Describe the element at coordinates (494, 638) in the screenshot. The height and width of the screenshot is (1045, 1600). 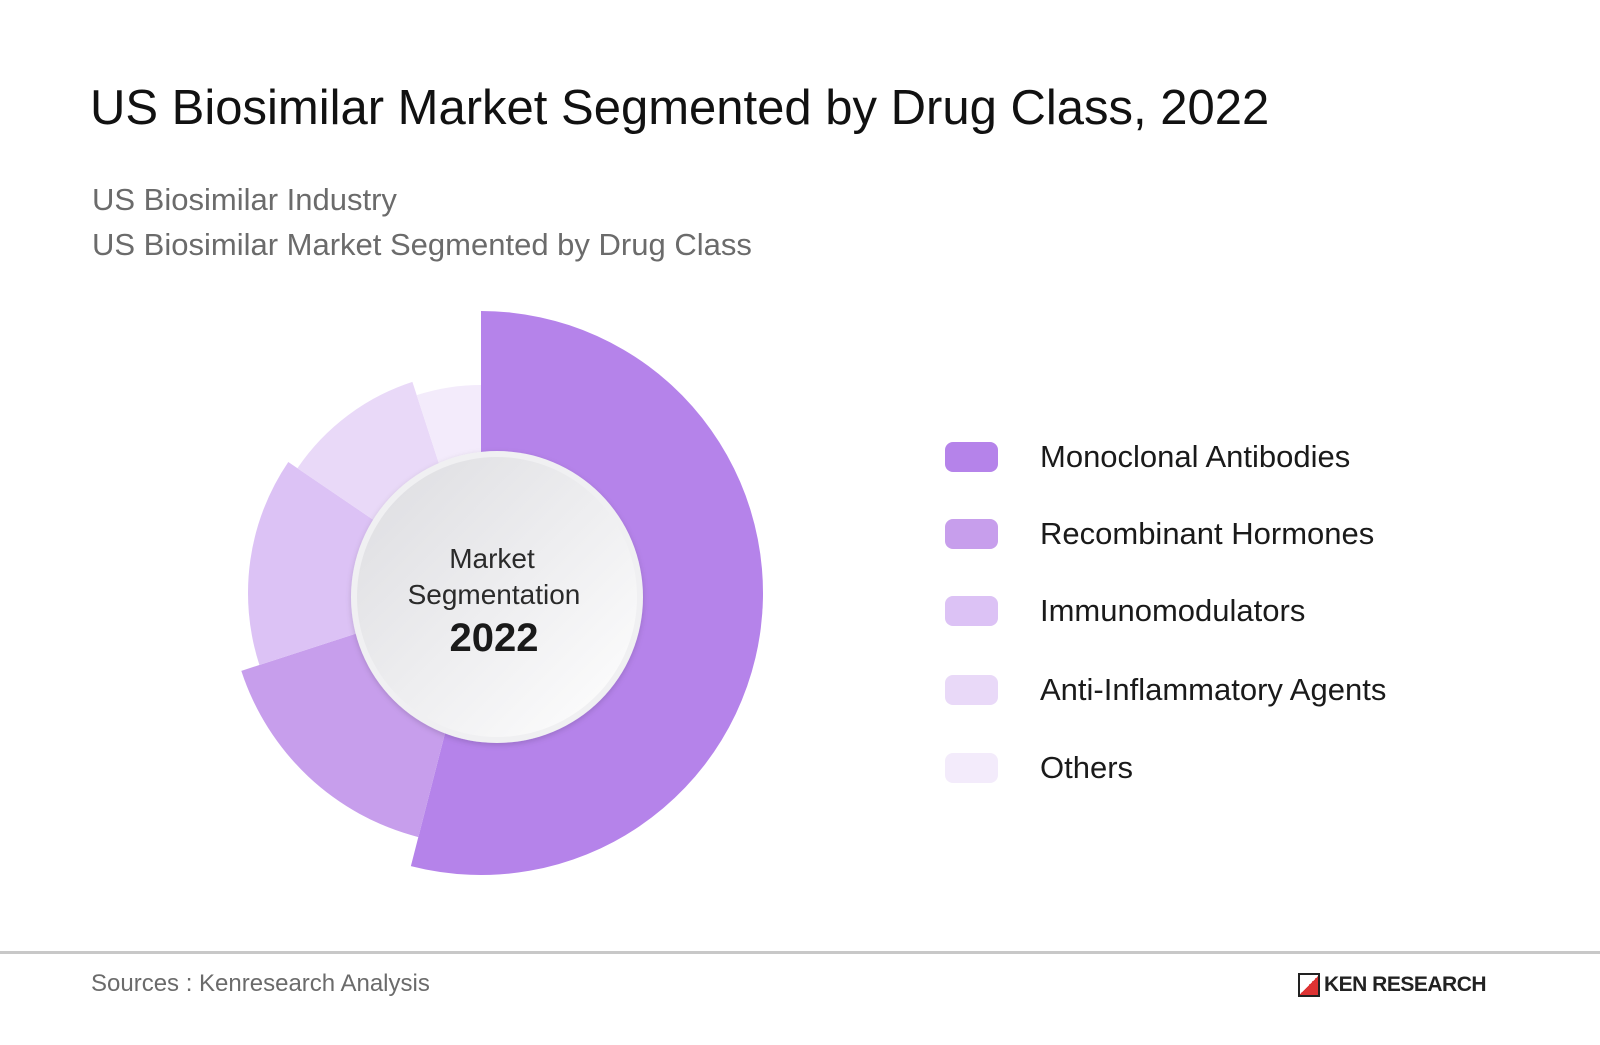
I see `center-label-year: 2022` at that location.